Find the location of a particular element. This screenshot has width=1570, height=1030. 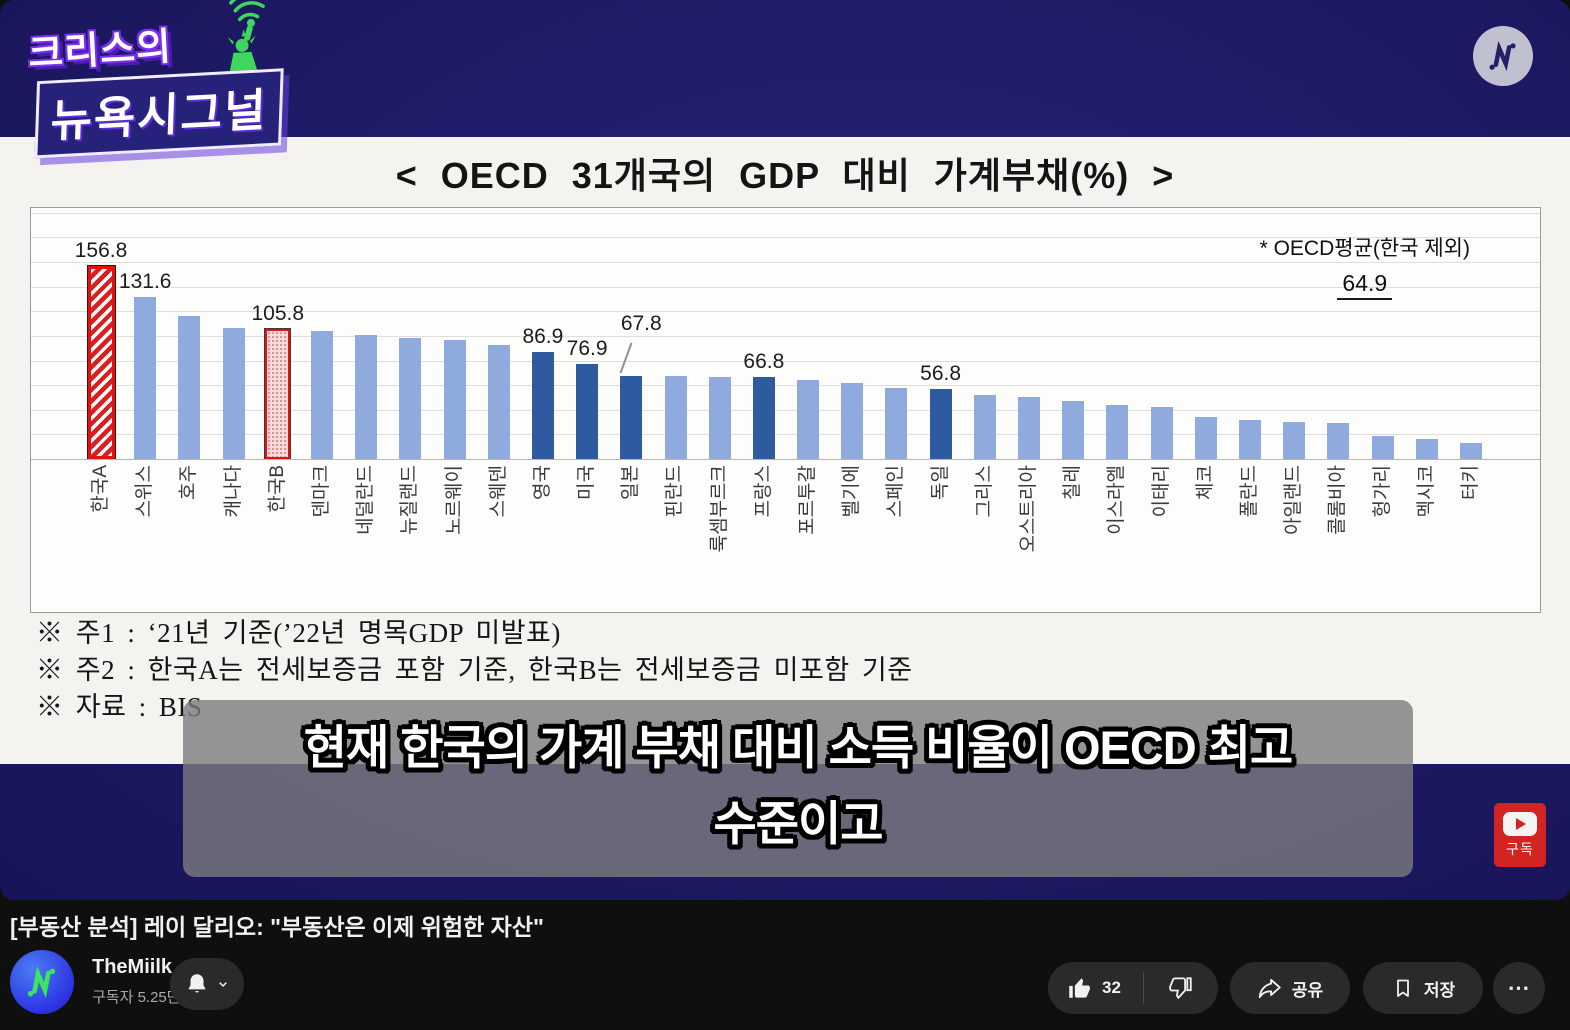

bar-value-label: 105.8 is located at coordinates (278, 313).